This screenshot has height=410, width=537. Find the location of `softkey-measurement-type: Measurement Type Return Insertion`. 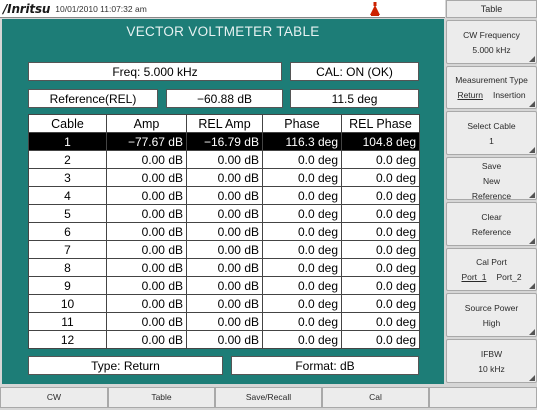

softkey-measurement-type: Measurement Type Return Insertion is located at coordinates (491, 87).